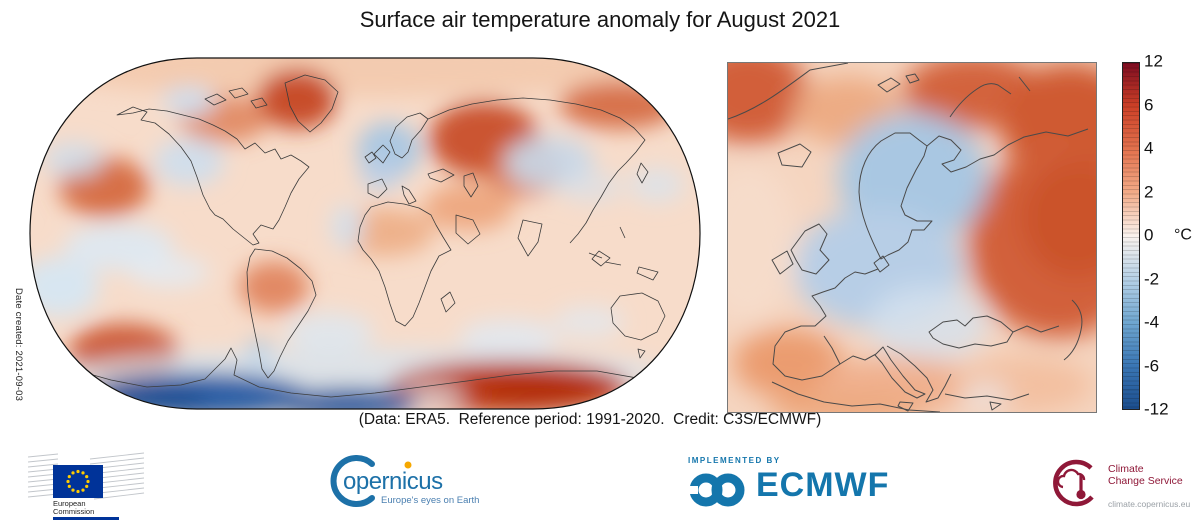  I want to click on colorbar-gradient, so click(1131, 236).